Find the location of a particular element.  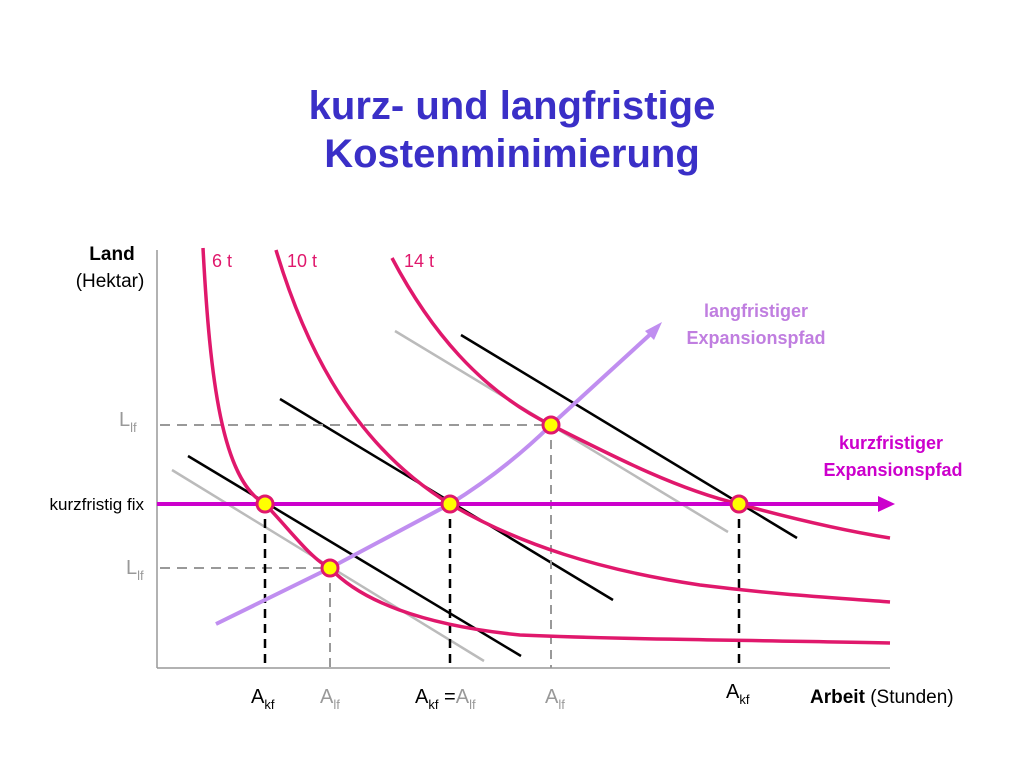

title-line-2: Kostenminimierung is located at coordinates (512, 154).